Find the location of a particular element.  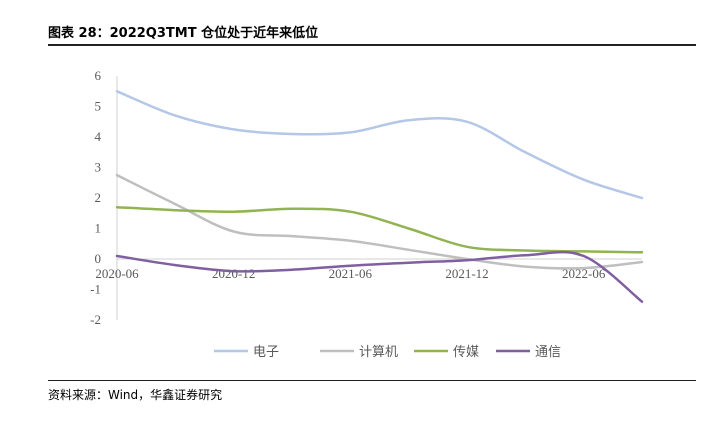

y-tick-label: 6 is located at coordinates (98, 75).